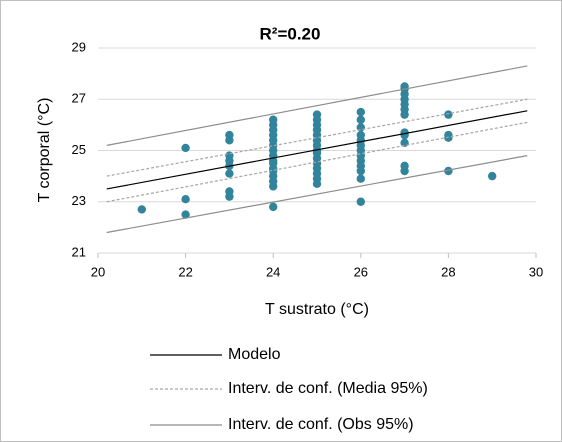  I want to click on x-tick-label: 20, so click(98, 271).